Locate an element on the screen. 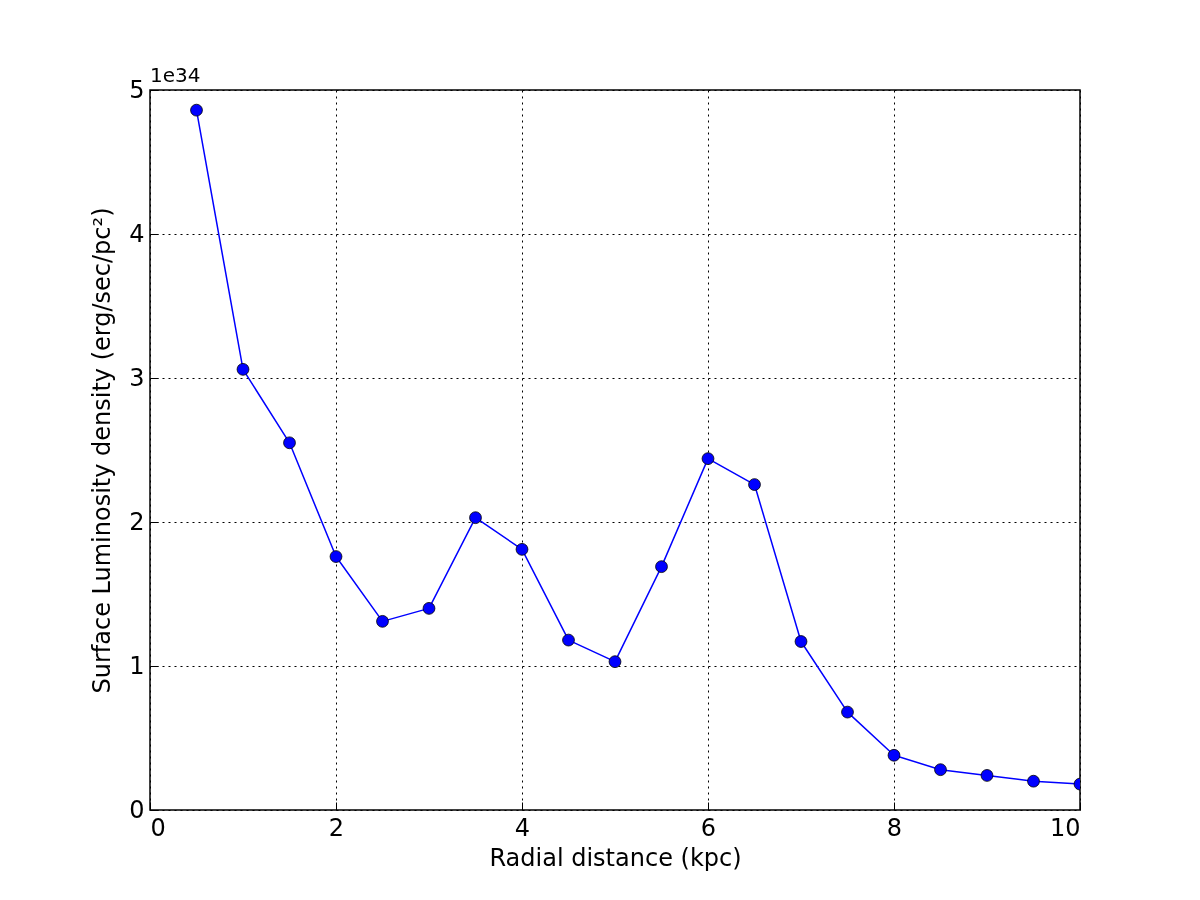 The height and width of the screenshot is (900, 1200). x-tick-label: 0 is located at coordinates (158, 827).